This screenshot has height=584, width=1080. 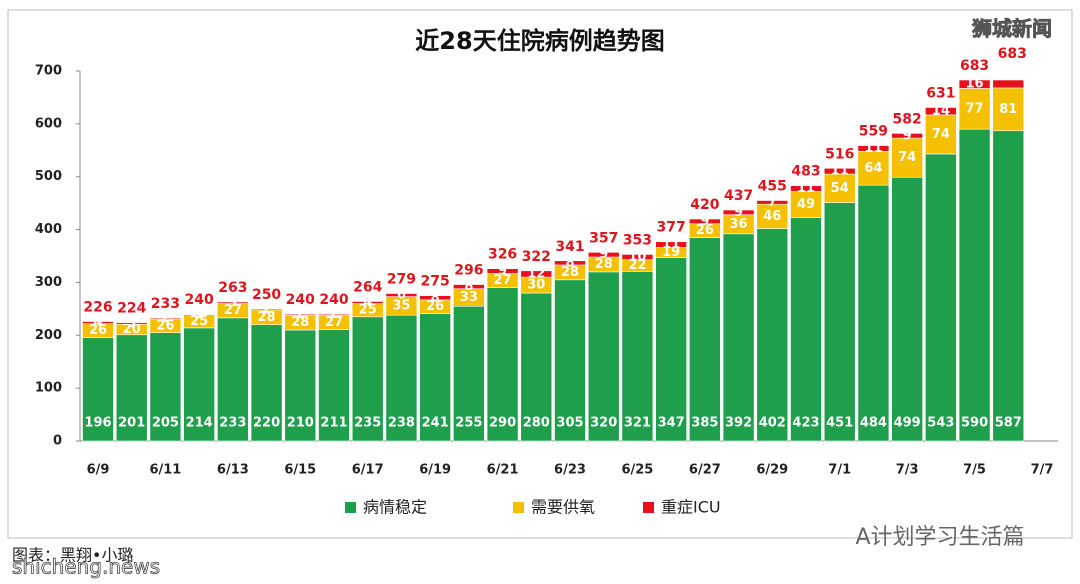 I want to click on segment-label: 3, so click(x=232, y=302).